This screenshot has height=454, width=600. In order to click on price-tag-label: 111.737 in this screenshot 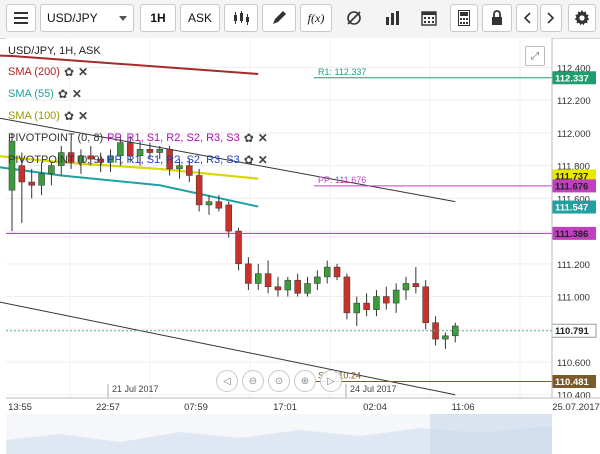, I will do `click(571, 176)`.